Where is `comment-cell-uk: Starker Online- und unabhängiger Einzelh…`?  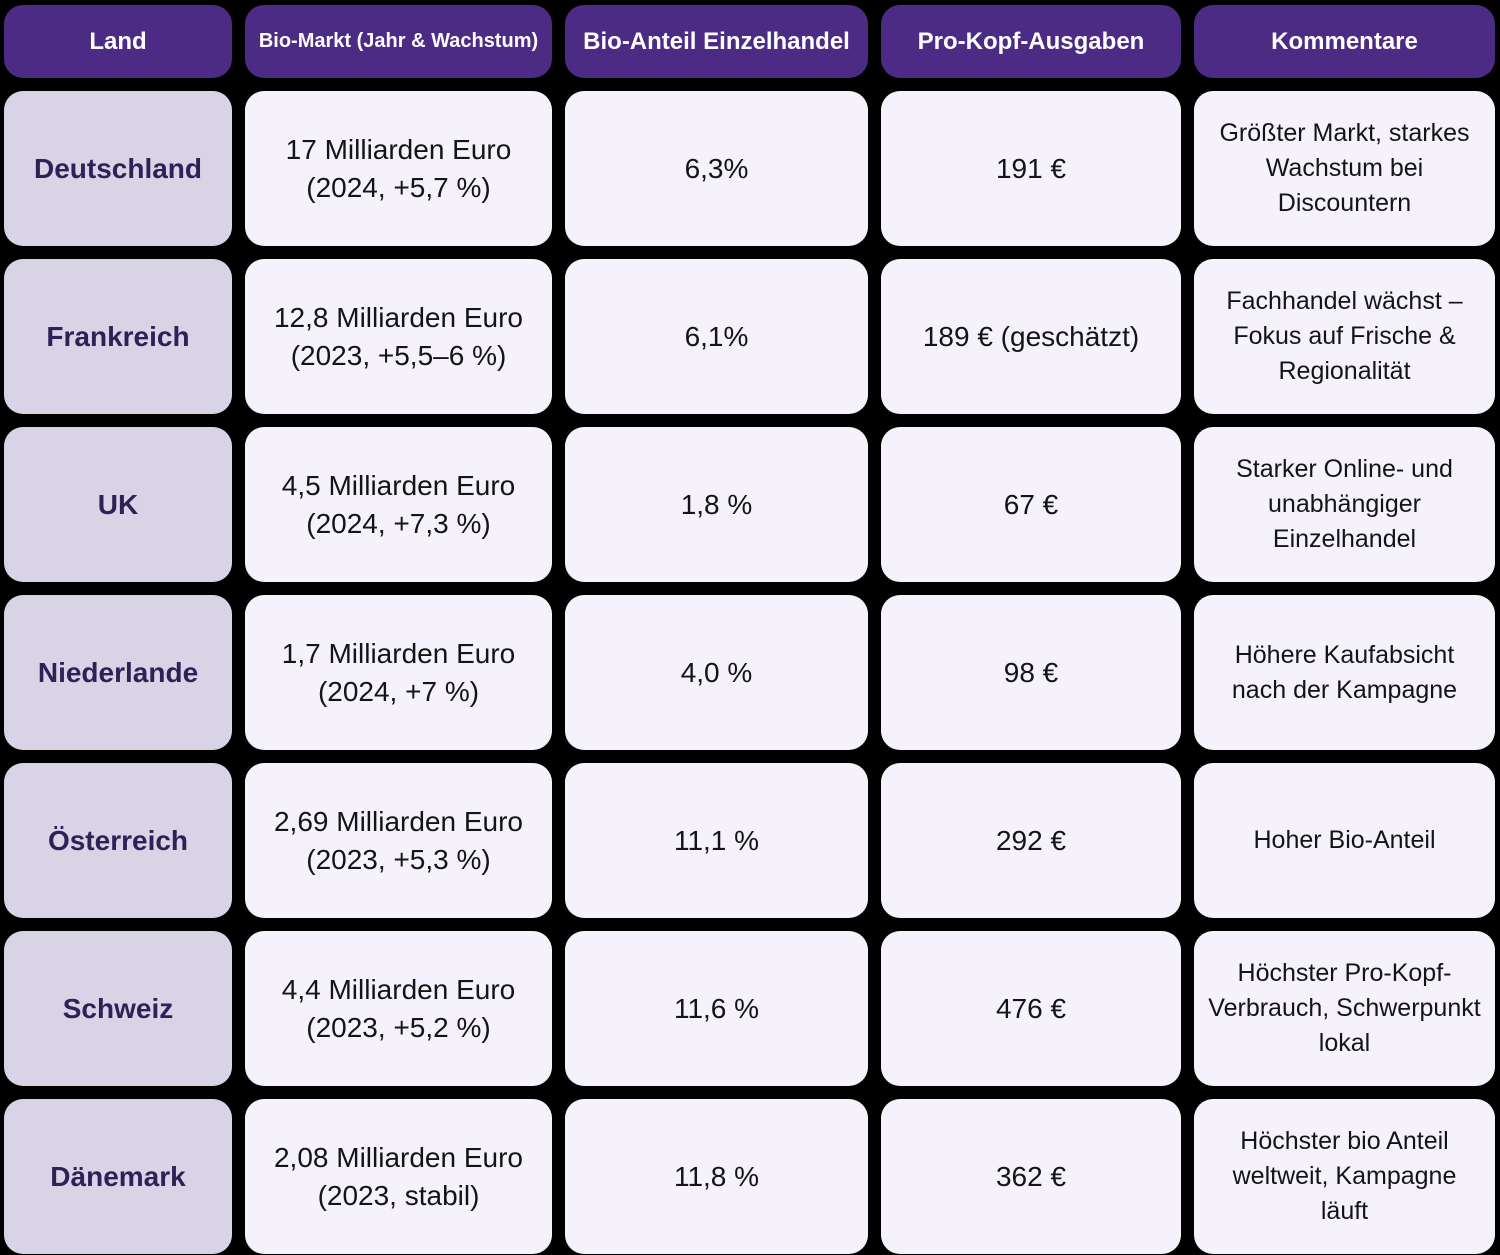 comment-cell-uk: Starker Online- und unabhängiger Einzelh… is located at coordinates (1344, 504).